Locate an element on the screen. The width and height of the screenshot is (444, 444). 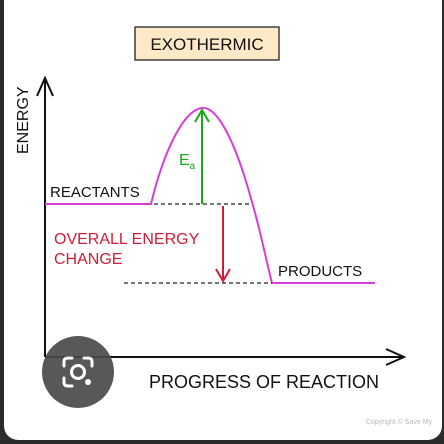
lens-search-button is located at coordinates (78, 372).